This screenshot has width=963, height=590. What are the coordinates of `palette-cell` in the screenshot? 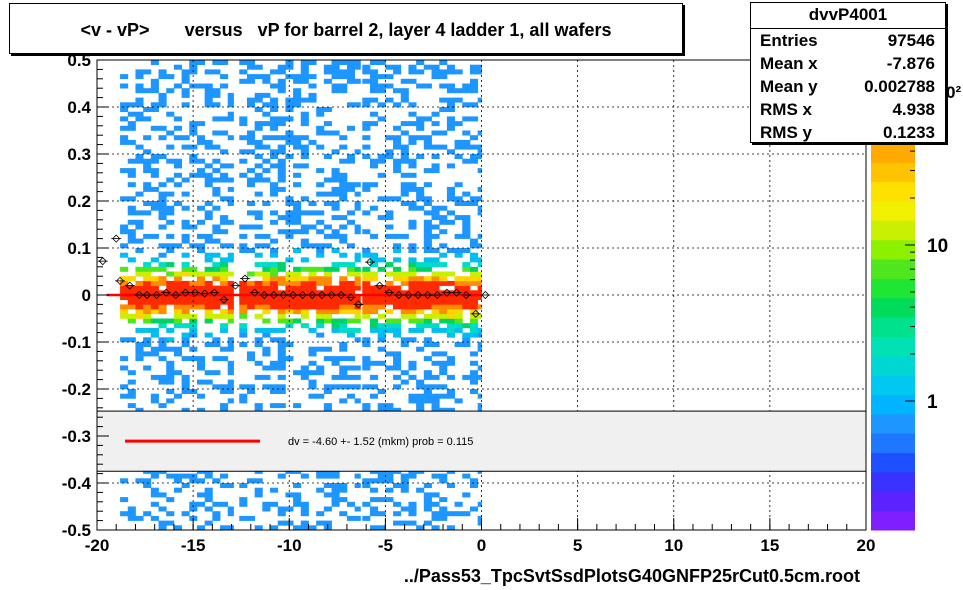 It's located at (893, 249).